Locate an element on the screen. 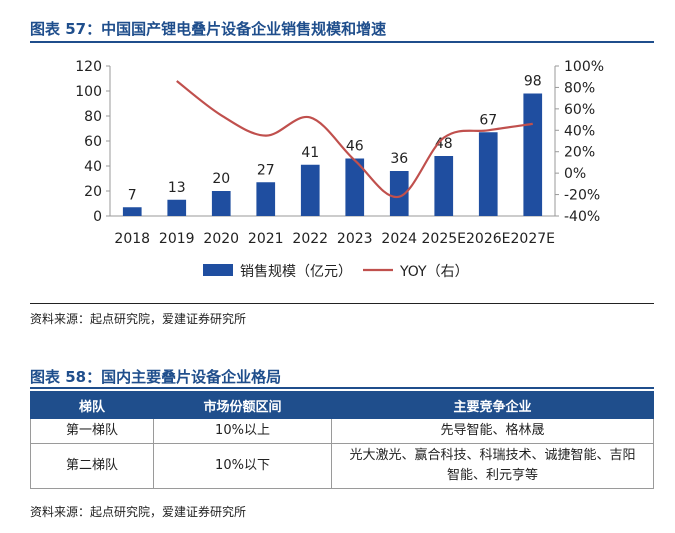 This screenshot has width=675, height=533. x-tick-label: 2018 is located at coordinates (132, 239).